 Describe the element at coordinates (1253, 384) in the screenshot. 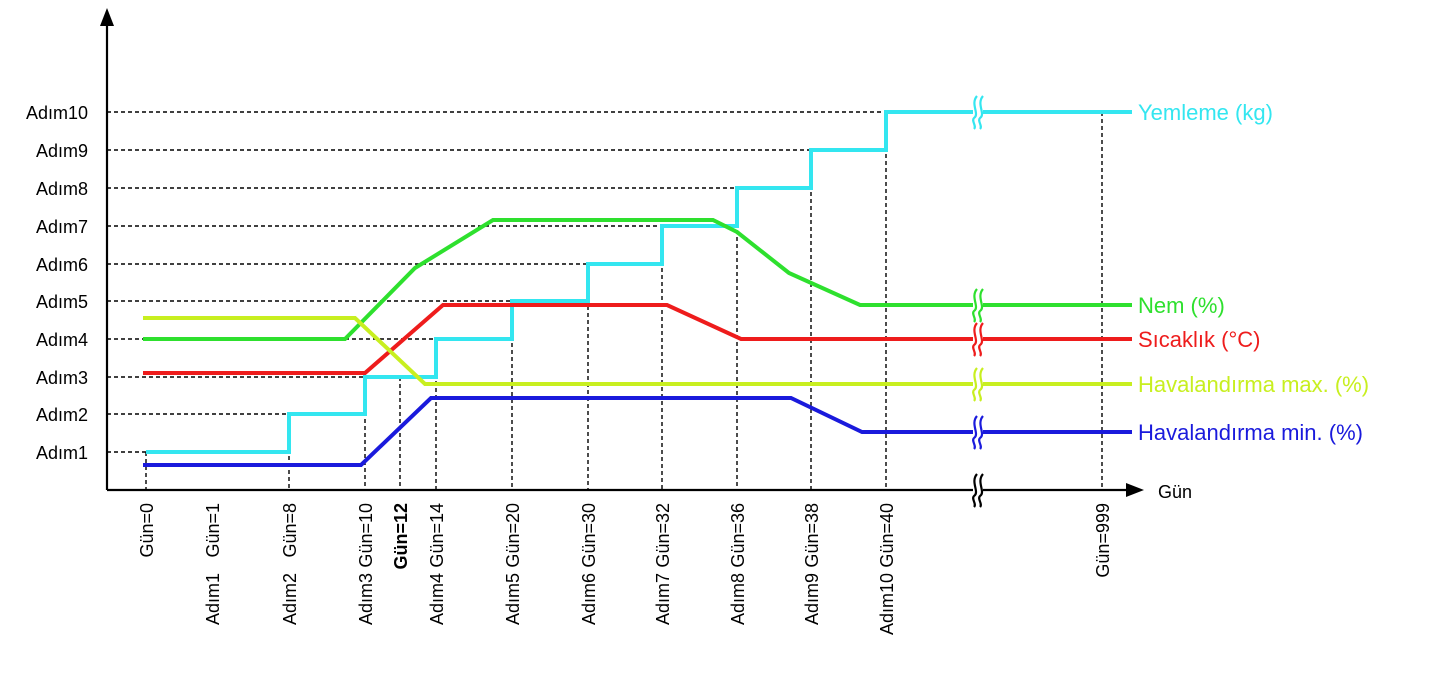

I see `series-label-hav_max: Havalandırma max. (%)` at that location.